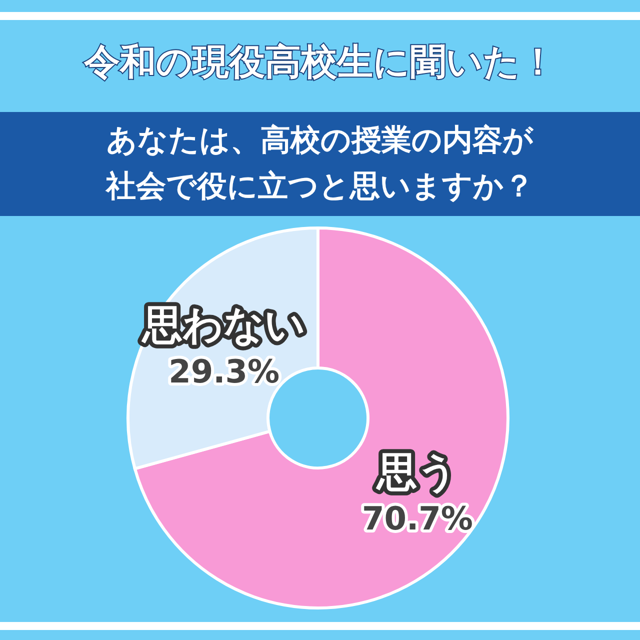  I want to click on slice-label: 思う, so click(416, 473).